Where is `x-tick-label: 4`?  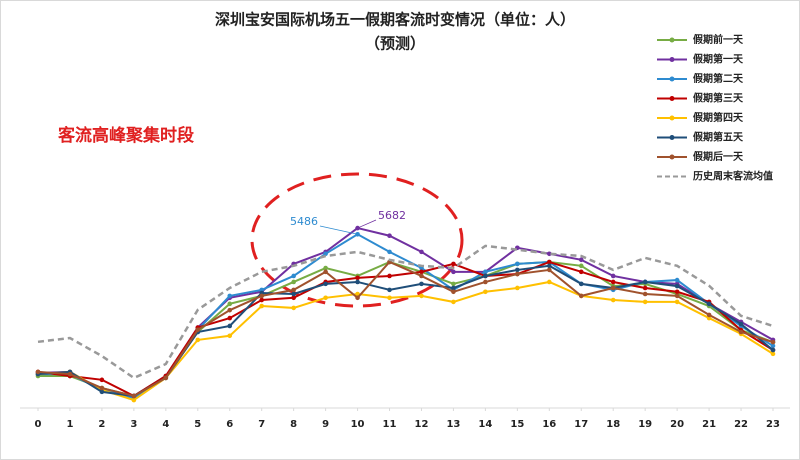 x-tick-label: 4 is located at coordinates (165, 424).